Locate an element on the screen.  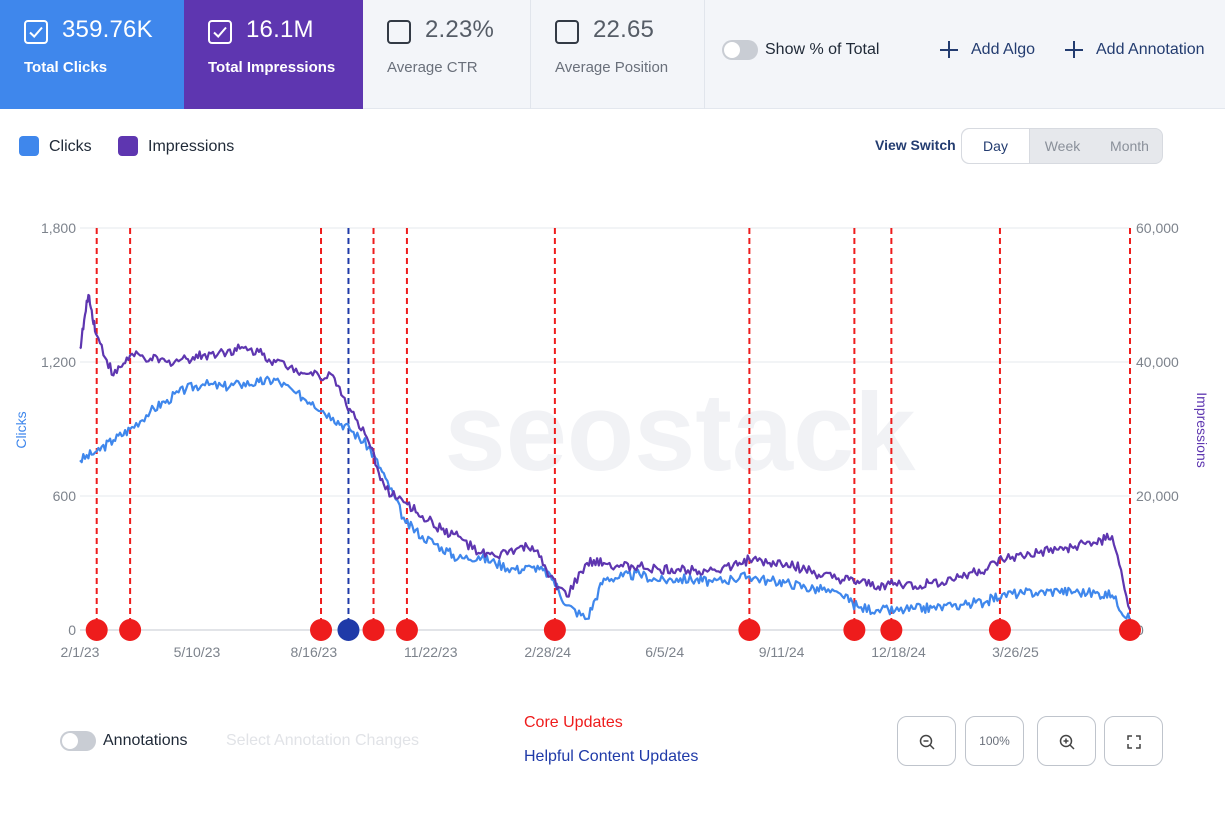
clicks-swatch is located at coordinates (29, 146).